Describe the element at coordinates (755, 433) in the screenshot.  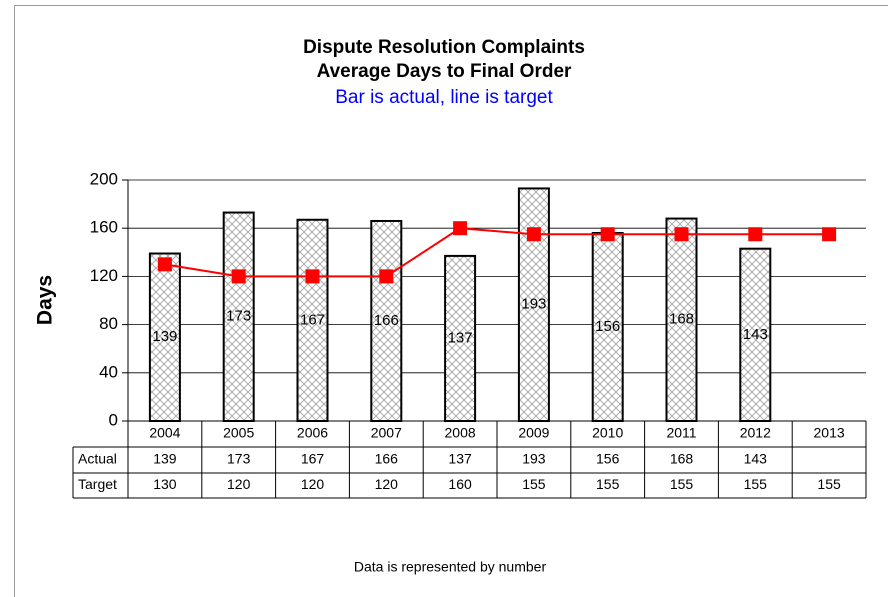
I see `x-tick-label: 2012` at that location.